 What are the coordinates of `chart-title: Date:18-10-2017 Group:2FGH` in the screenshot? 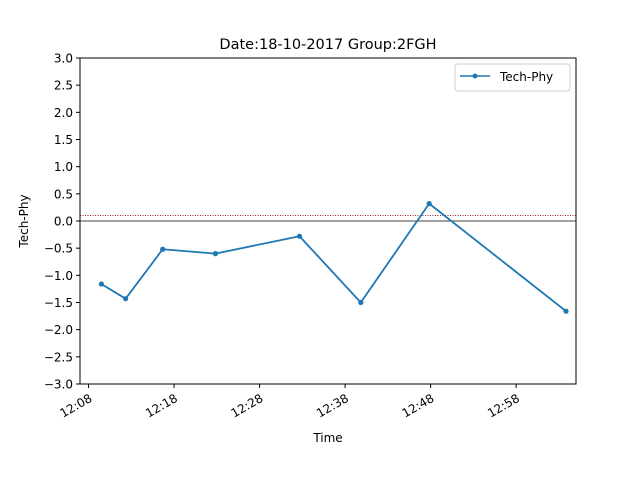 It's located at (327, 45).